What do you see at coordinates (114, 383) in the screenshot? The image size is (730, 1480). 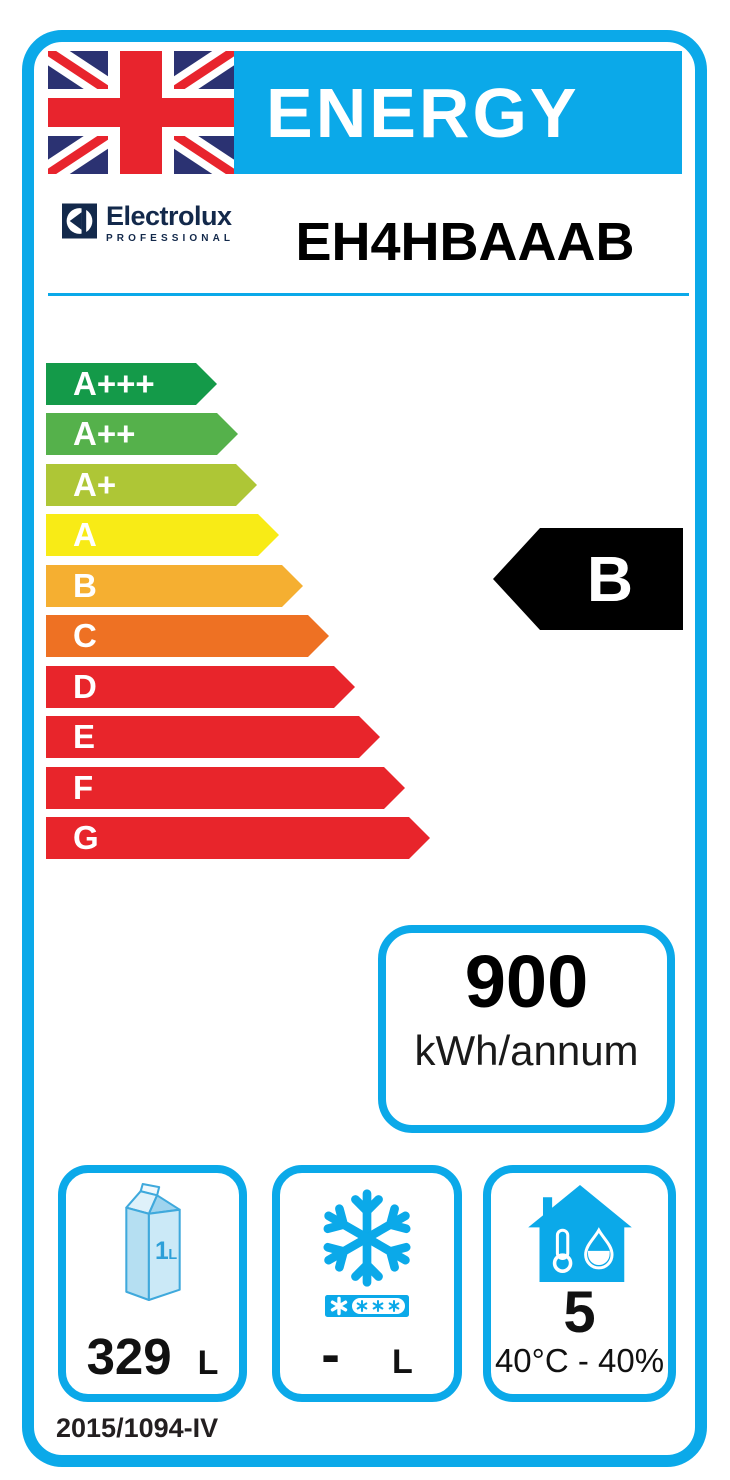 I see `grade-label: A+++` at bounding box center [114, 383].